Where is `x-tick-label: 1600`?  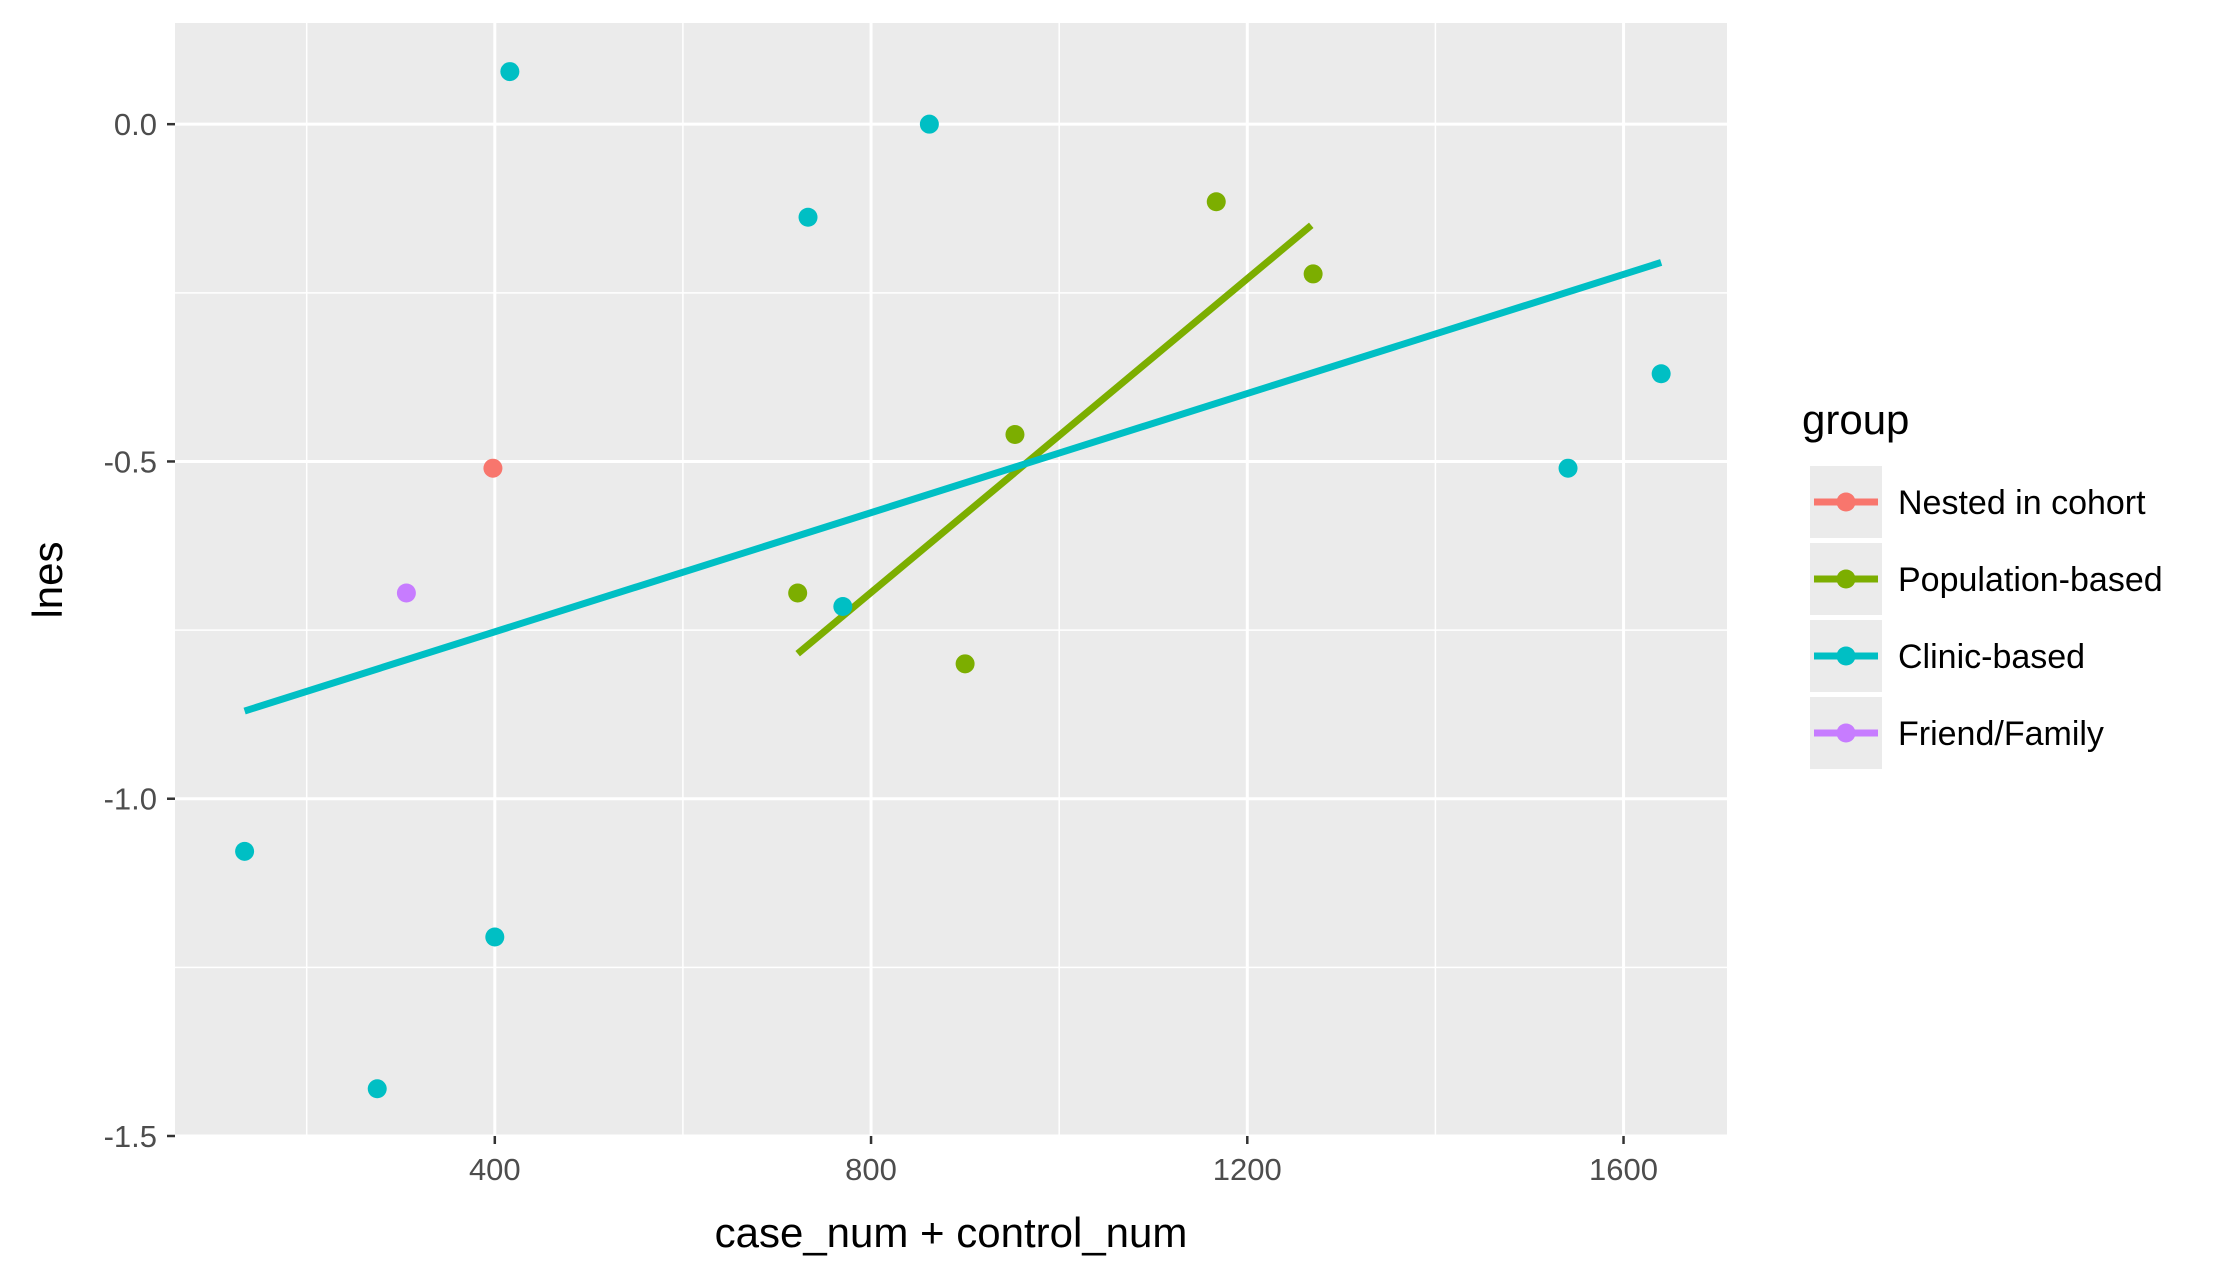 x-tick-label: 1600 is located at coordinates (1623, 1169).